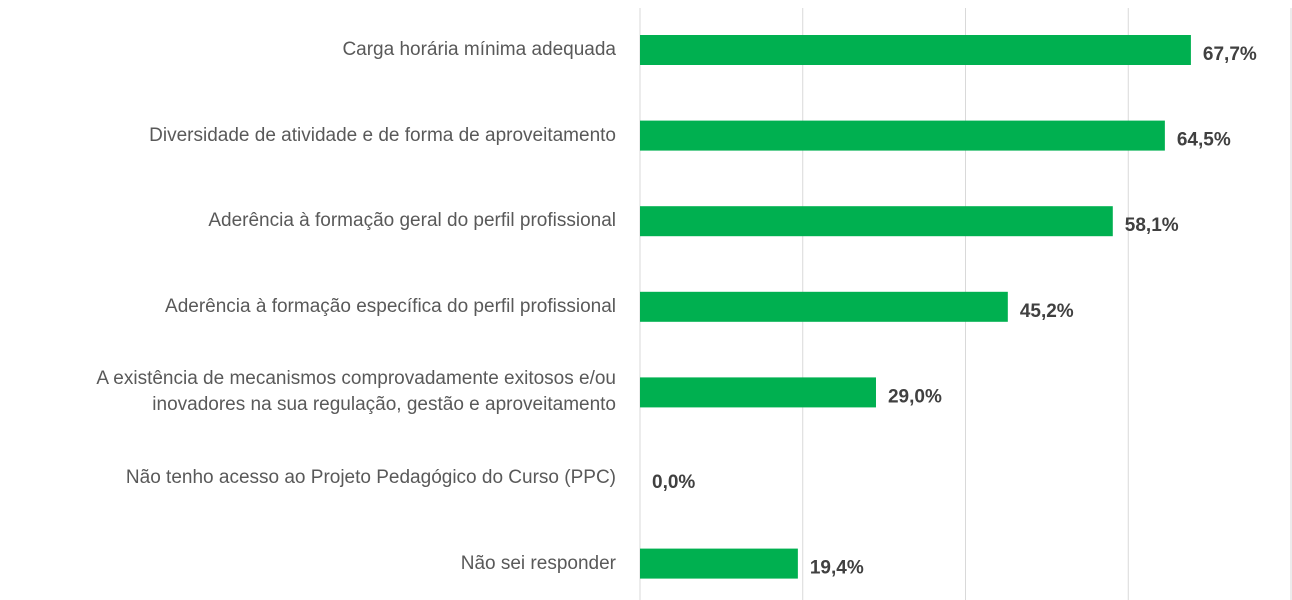 This screenshot has width=1292, height=600. I want to click on value-label: 19,4%, so click(837, 568).